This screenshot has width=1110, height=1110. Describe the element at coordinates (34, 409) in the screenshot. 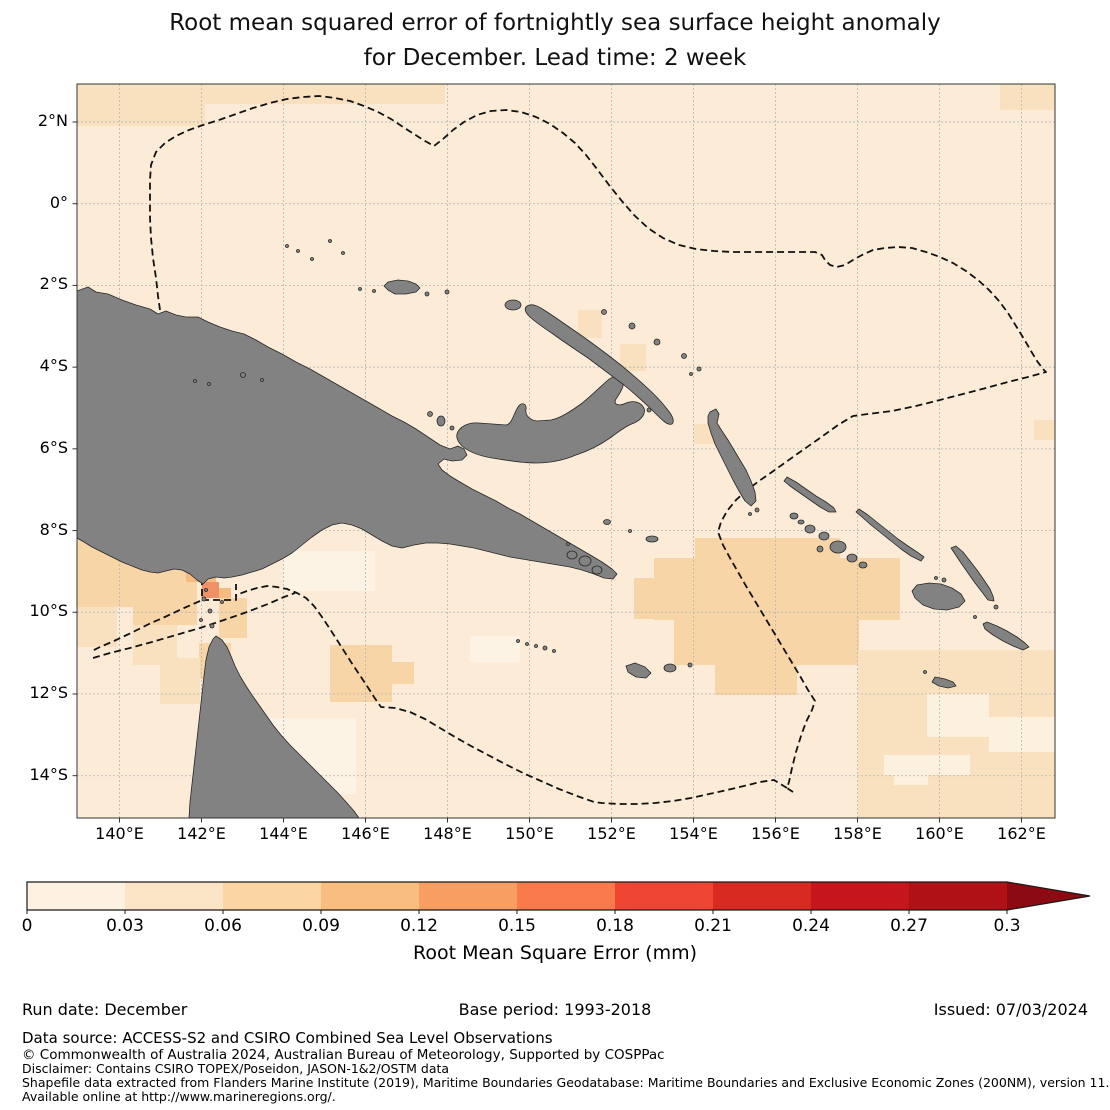

I see `y-axis-labels: 2°N 0° 2°S 4°S 6°S 8°S 10°S 12°S 14°S` at that location.